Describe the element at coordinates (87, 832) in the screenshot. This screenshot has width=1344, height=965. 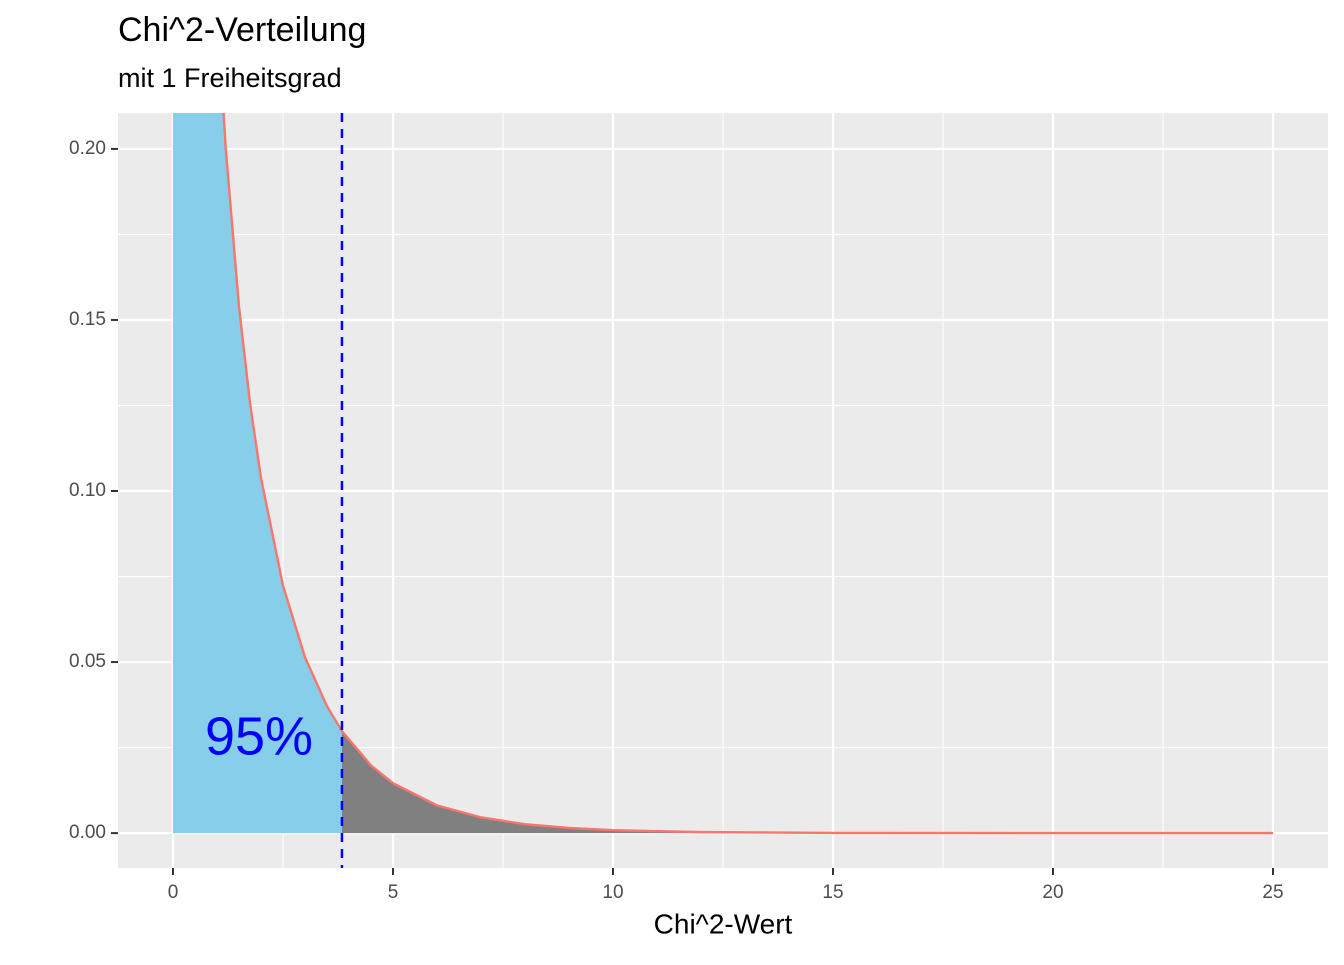
I see `y-tick-label: 0.00` at that location.